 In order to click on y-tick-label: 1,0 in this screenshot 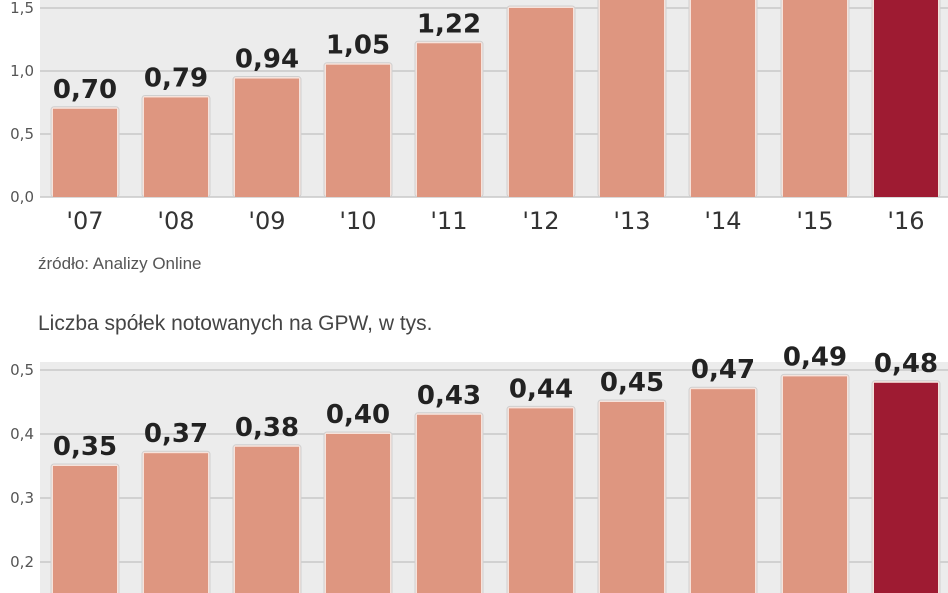, I will do `click(22, 71)`.